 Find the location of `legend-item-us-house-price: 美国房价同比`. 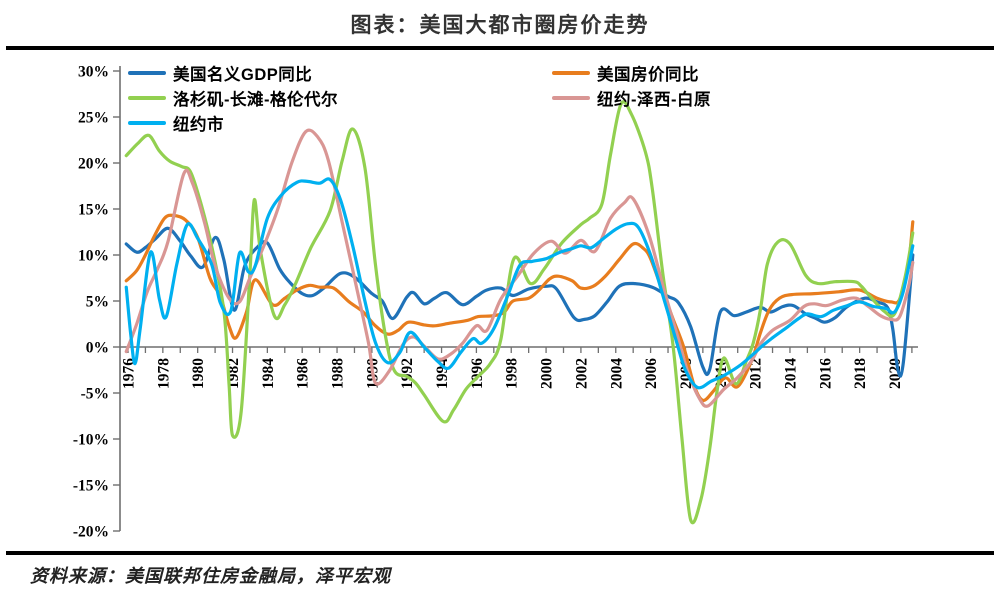

legend-item-us-house-price: 美国房价同比 is located at coordinates (625, 73).